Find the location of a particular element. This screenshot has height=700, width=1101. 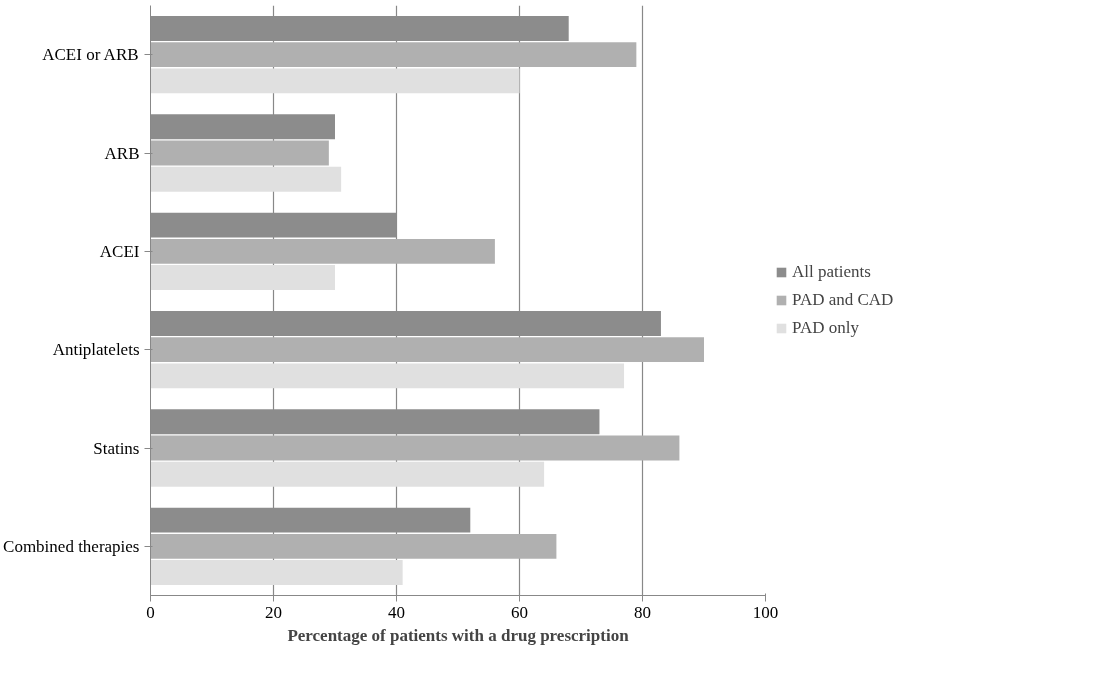

legend-label: PAD only is located at coordinates (825, 328).